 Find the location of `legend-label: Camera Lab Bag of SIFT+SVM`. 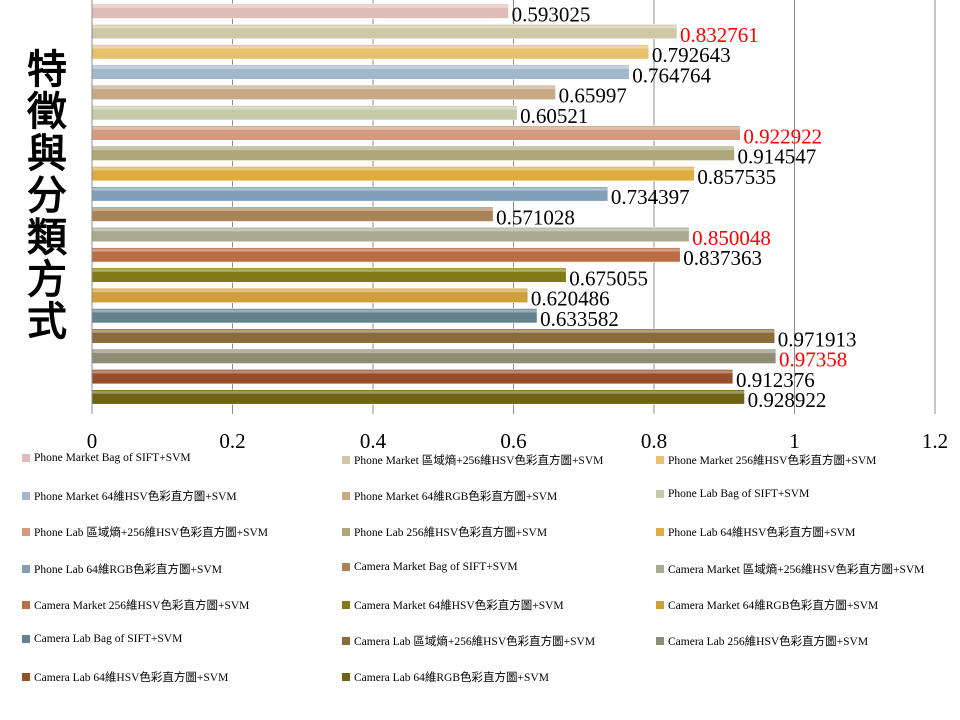

legend-label: Camera Lab Bag of SIFT+SVM is located at coordinates (108, 639).